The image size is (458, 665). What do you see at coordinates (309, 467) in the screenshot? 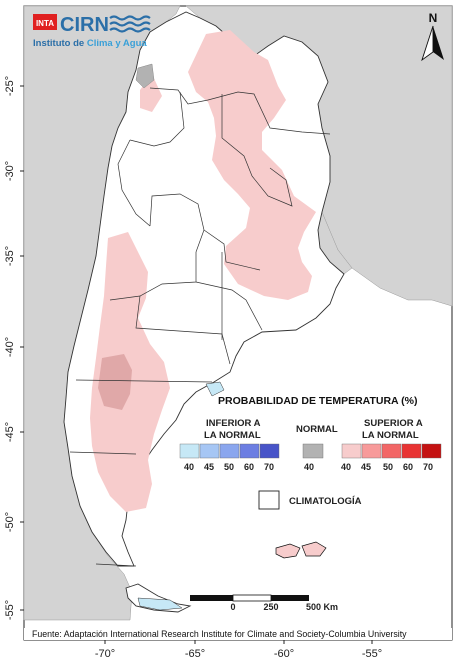
I see `legend-normal-value: 40` at bounding box center [309, 467].